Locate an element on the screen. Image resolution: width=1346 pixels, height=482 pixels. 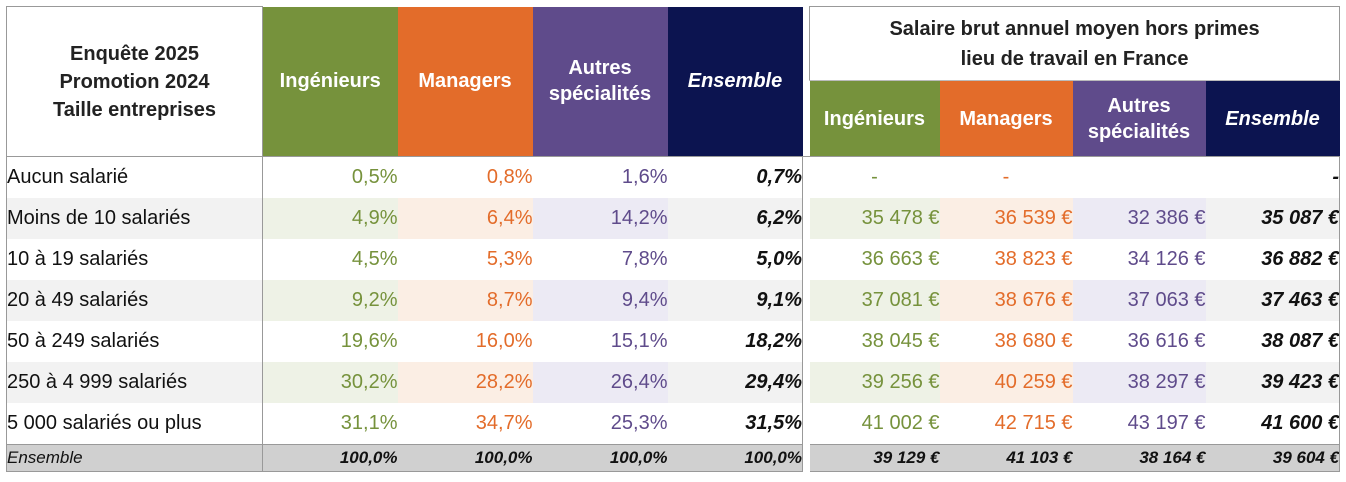
cell-ingenieurs: 0,5% is located at coordinates (330, 177).